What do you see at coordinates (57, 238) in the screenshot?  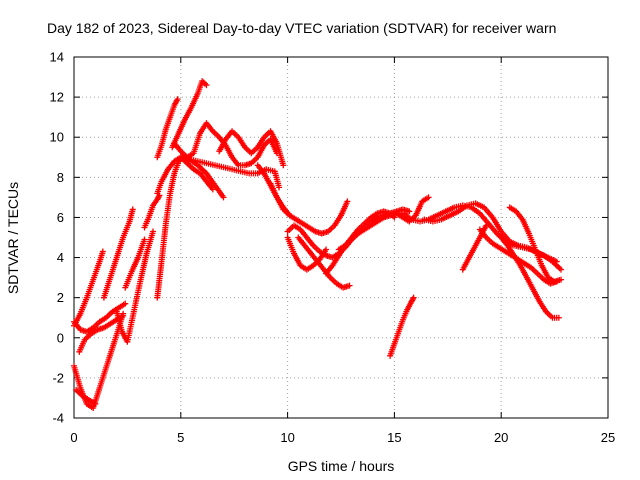 I see `y-axis-tick-labels: -4 -2 0 2 4 6 8 10 12 14` at bounding box center [57, 238].